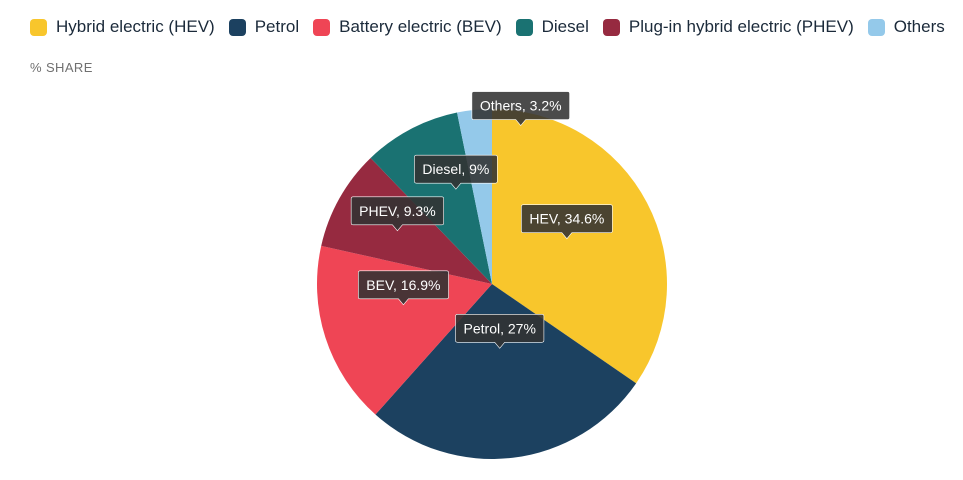  What do you see at coordinates (455, 169) in the screenshot?
I see `data-label-text-diesel: Diesel, 9%` at bounding box center [455, 169].